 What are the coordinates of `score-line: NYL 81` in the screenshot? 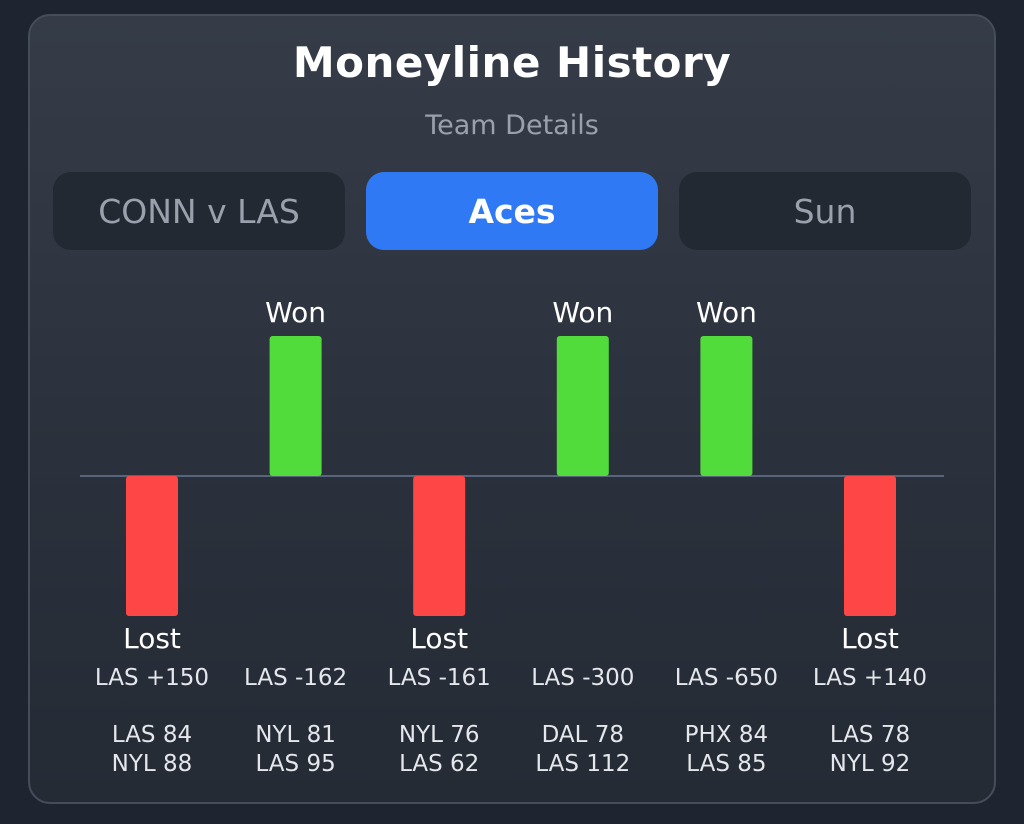 It's located at (295, 735).